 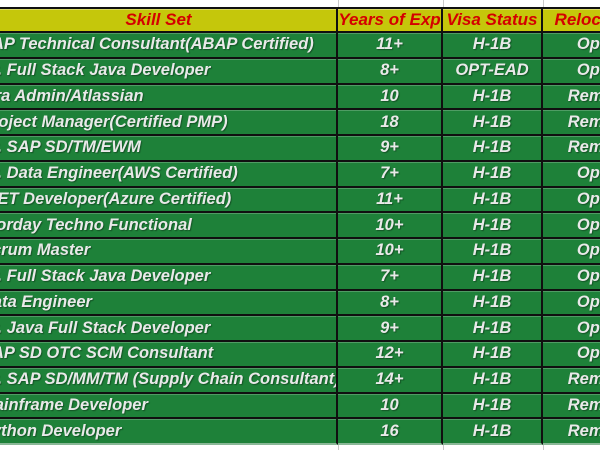 I want to click on years-cell: 18, so click(x=390, y=123).